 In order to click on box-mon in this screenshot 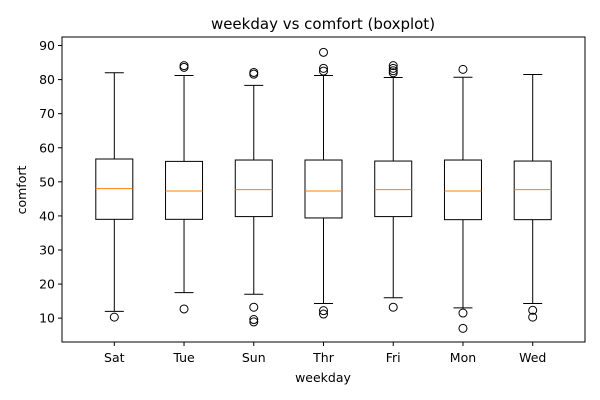, I will do `click(462, 198)`.